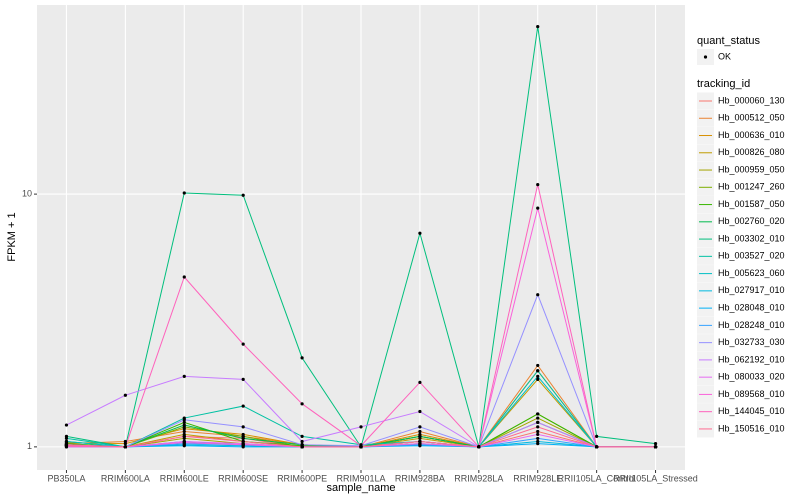 Image resolution: width=800 pixels, height=500 pixels. Describe the element at coordinates (360, 488) in the screenshot. I see `x-axis-title: sample_name` at that location.